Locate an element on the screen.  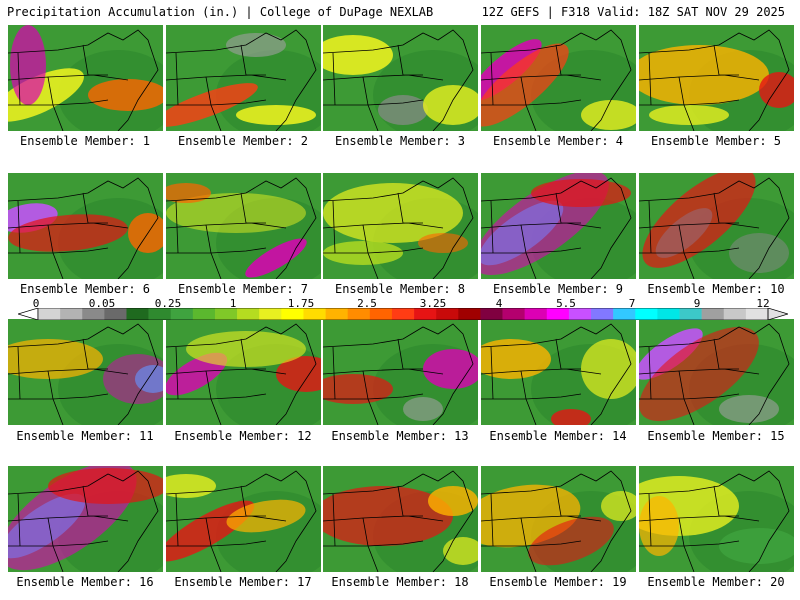
member-label-13: Ensemble Member: 13 is located at coordinates (400, 436).